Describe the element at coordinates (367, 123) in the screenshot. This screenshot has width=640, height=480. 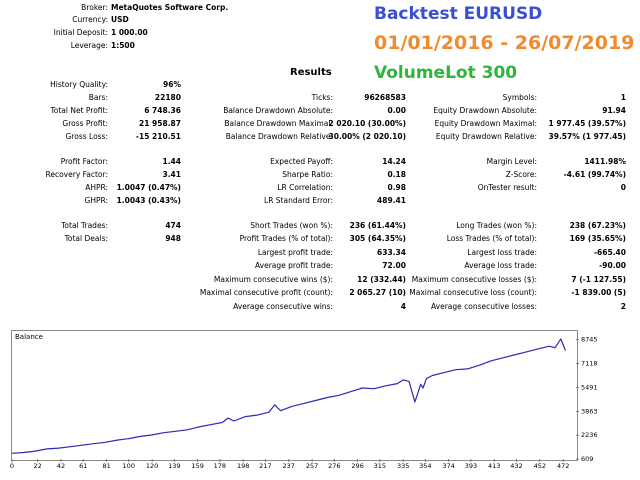
I see `stat-value: 2 020.10 (30.00%)` at that location.